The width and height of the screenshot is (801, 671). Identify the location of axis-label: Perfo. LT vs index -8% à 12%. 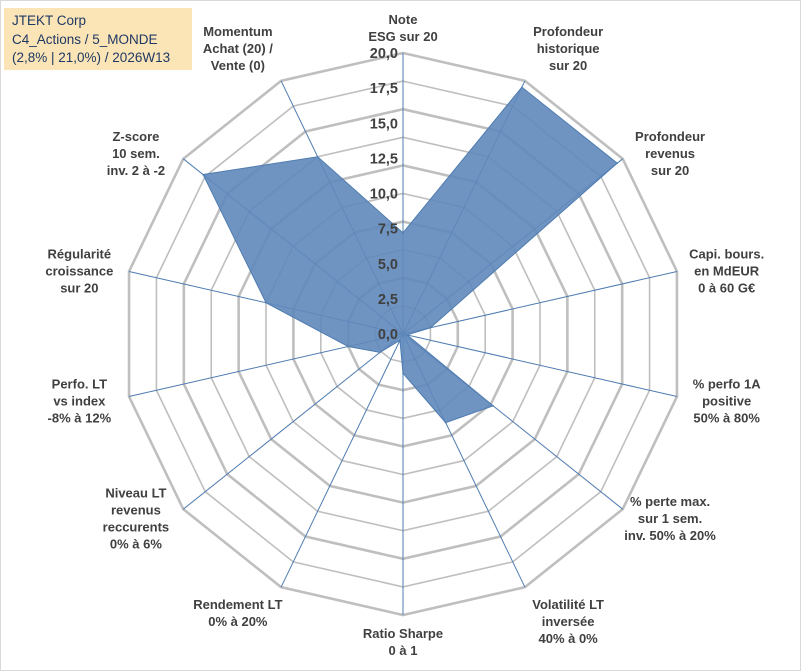
(80, 401).